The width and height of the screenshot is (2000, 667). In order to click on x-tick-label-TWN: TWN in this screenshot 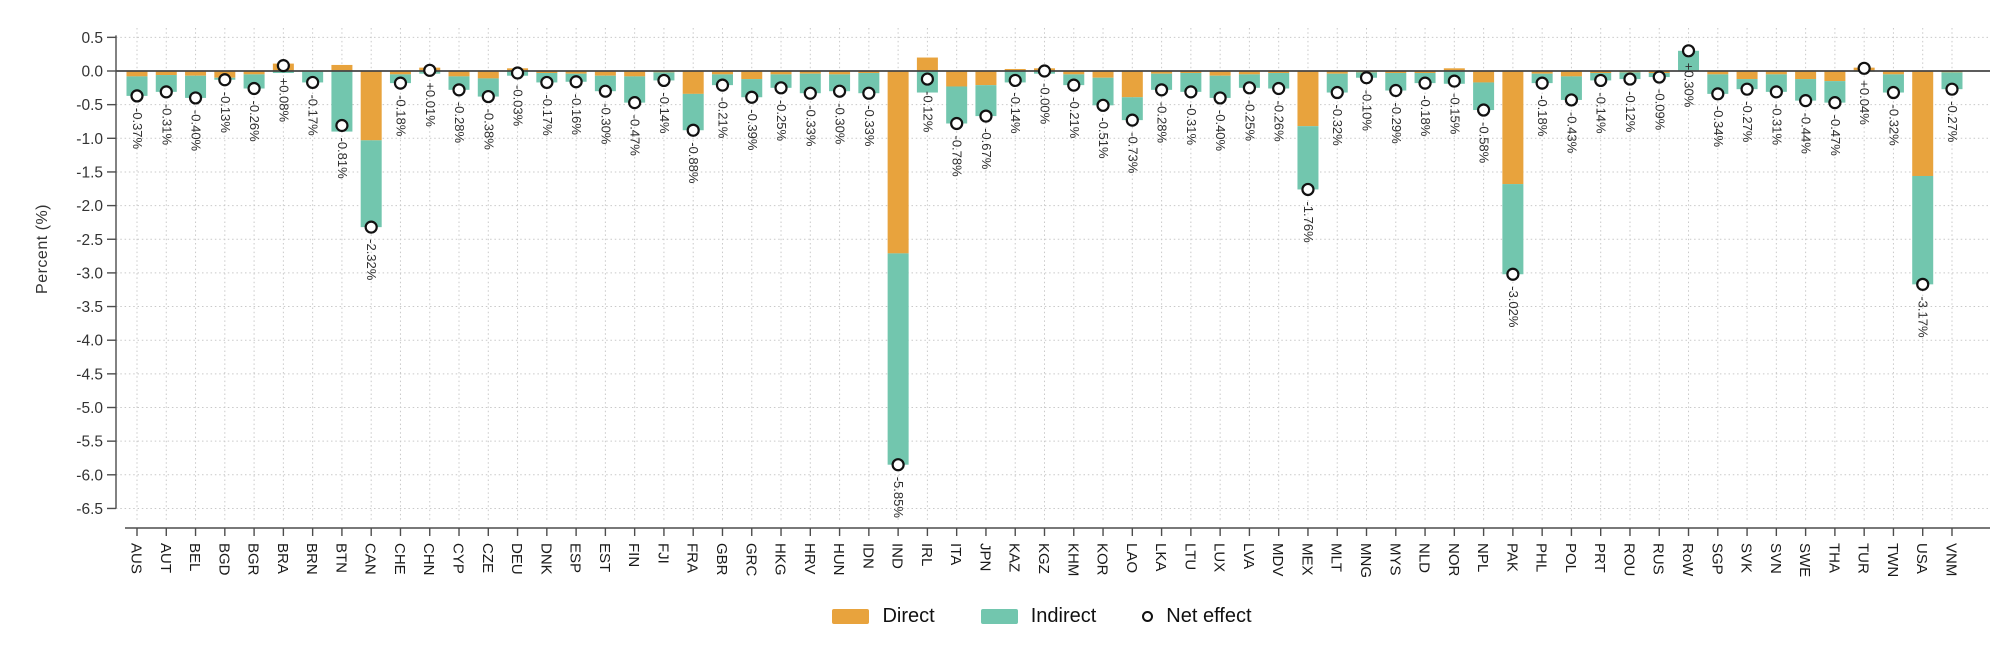, I will do `click(1892, 560)`.